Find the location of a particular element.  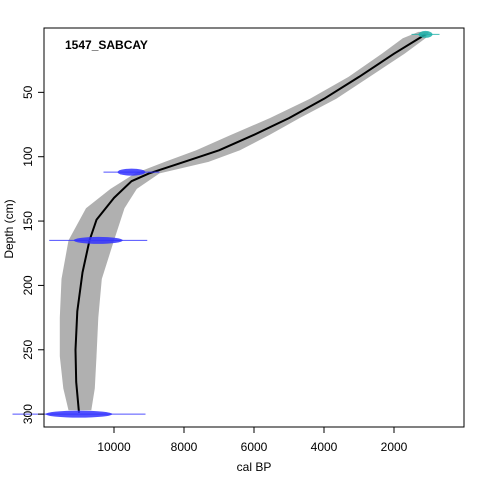

y-tick-label: 300 is located at coordinates (28, 414).